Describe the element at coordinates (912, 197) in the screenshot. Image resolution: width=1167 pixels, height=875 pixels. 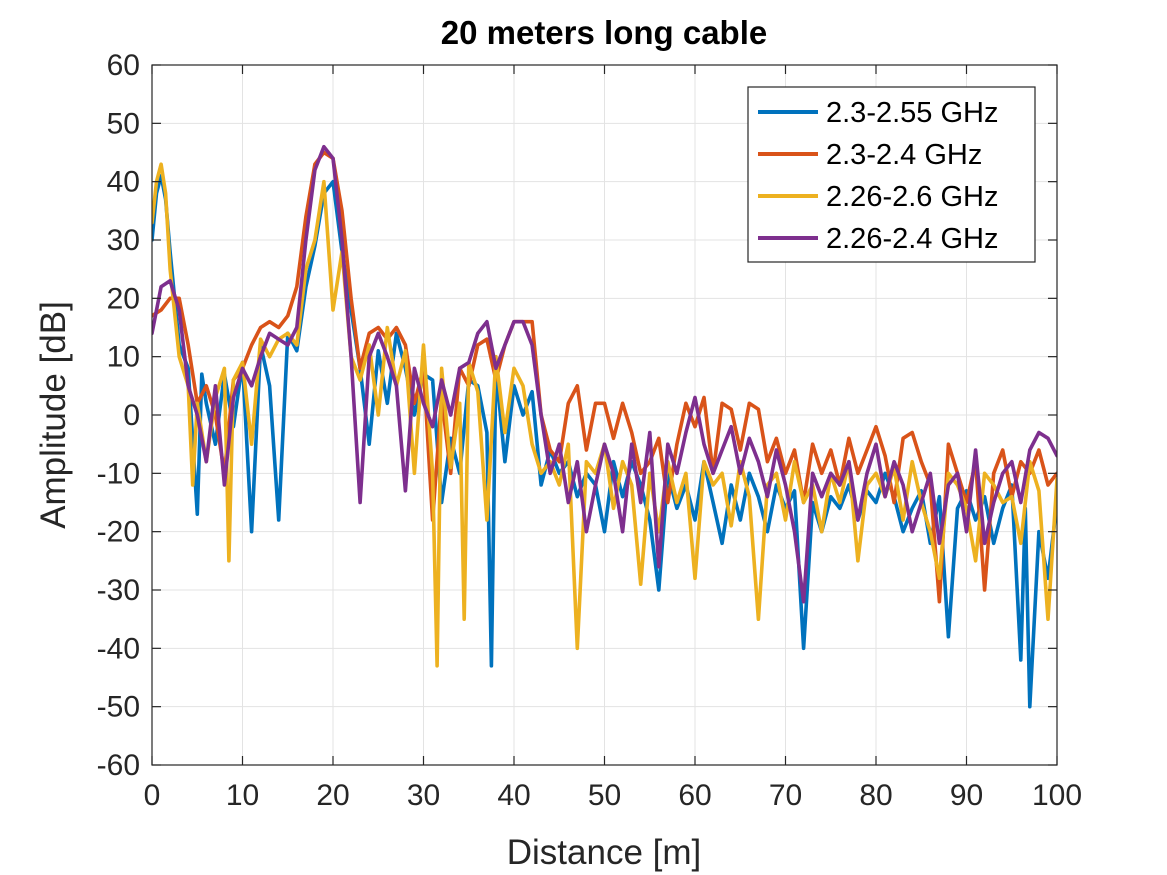
I see `legend-label-3: 2.26-2.6 GHz` at that location.